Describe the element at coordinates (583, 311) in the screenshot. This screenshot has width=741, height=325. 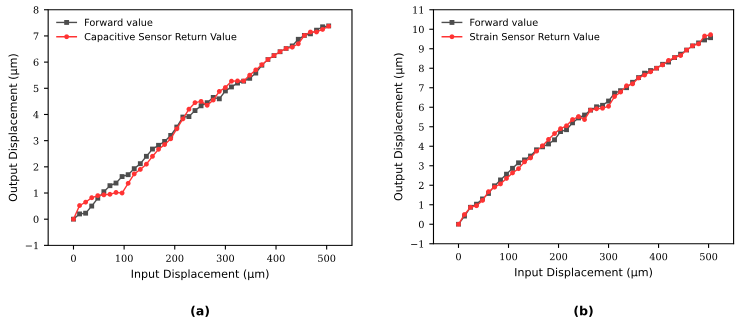
I see `text: (b)` at that location.